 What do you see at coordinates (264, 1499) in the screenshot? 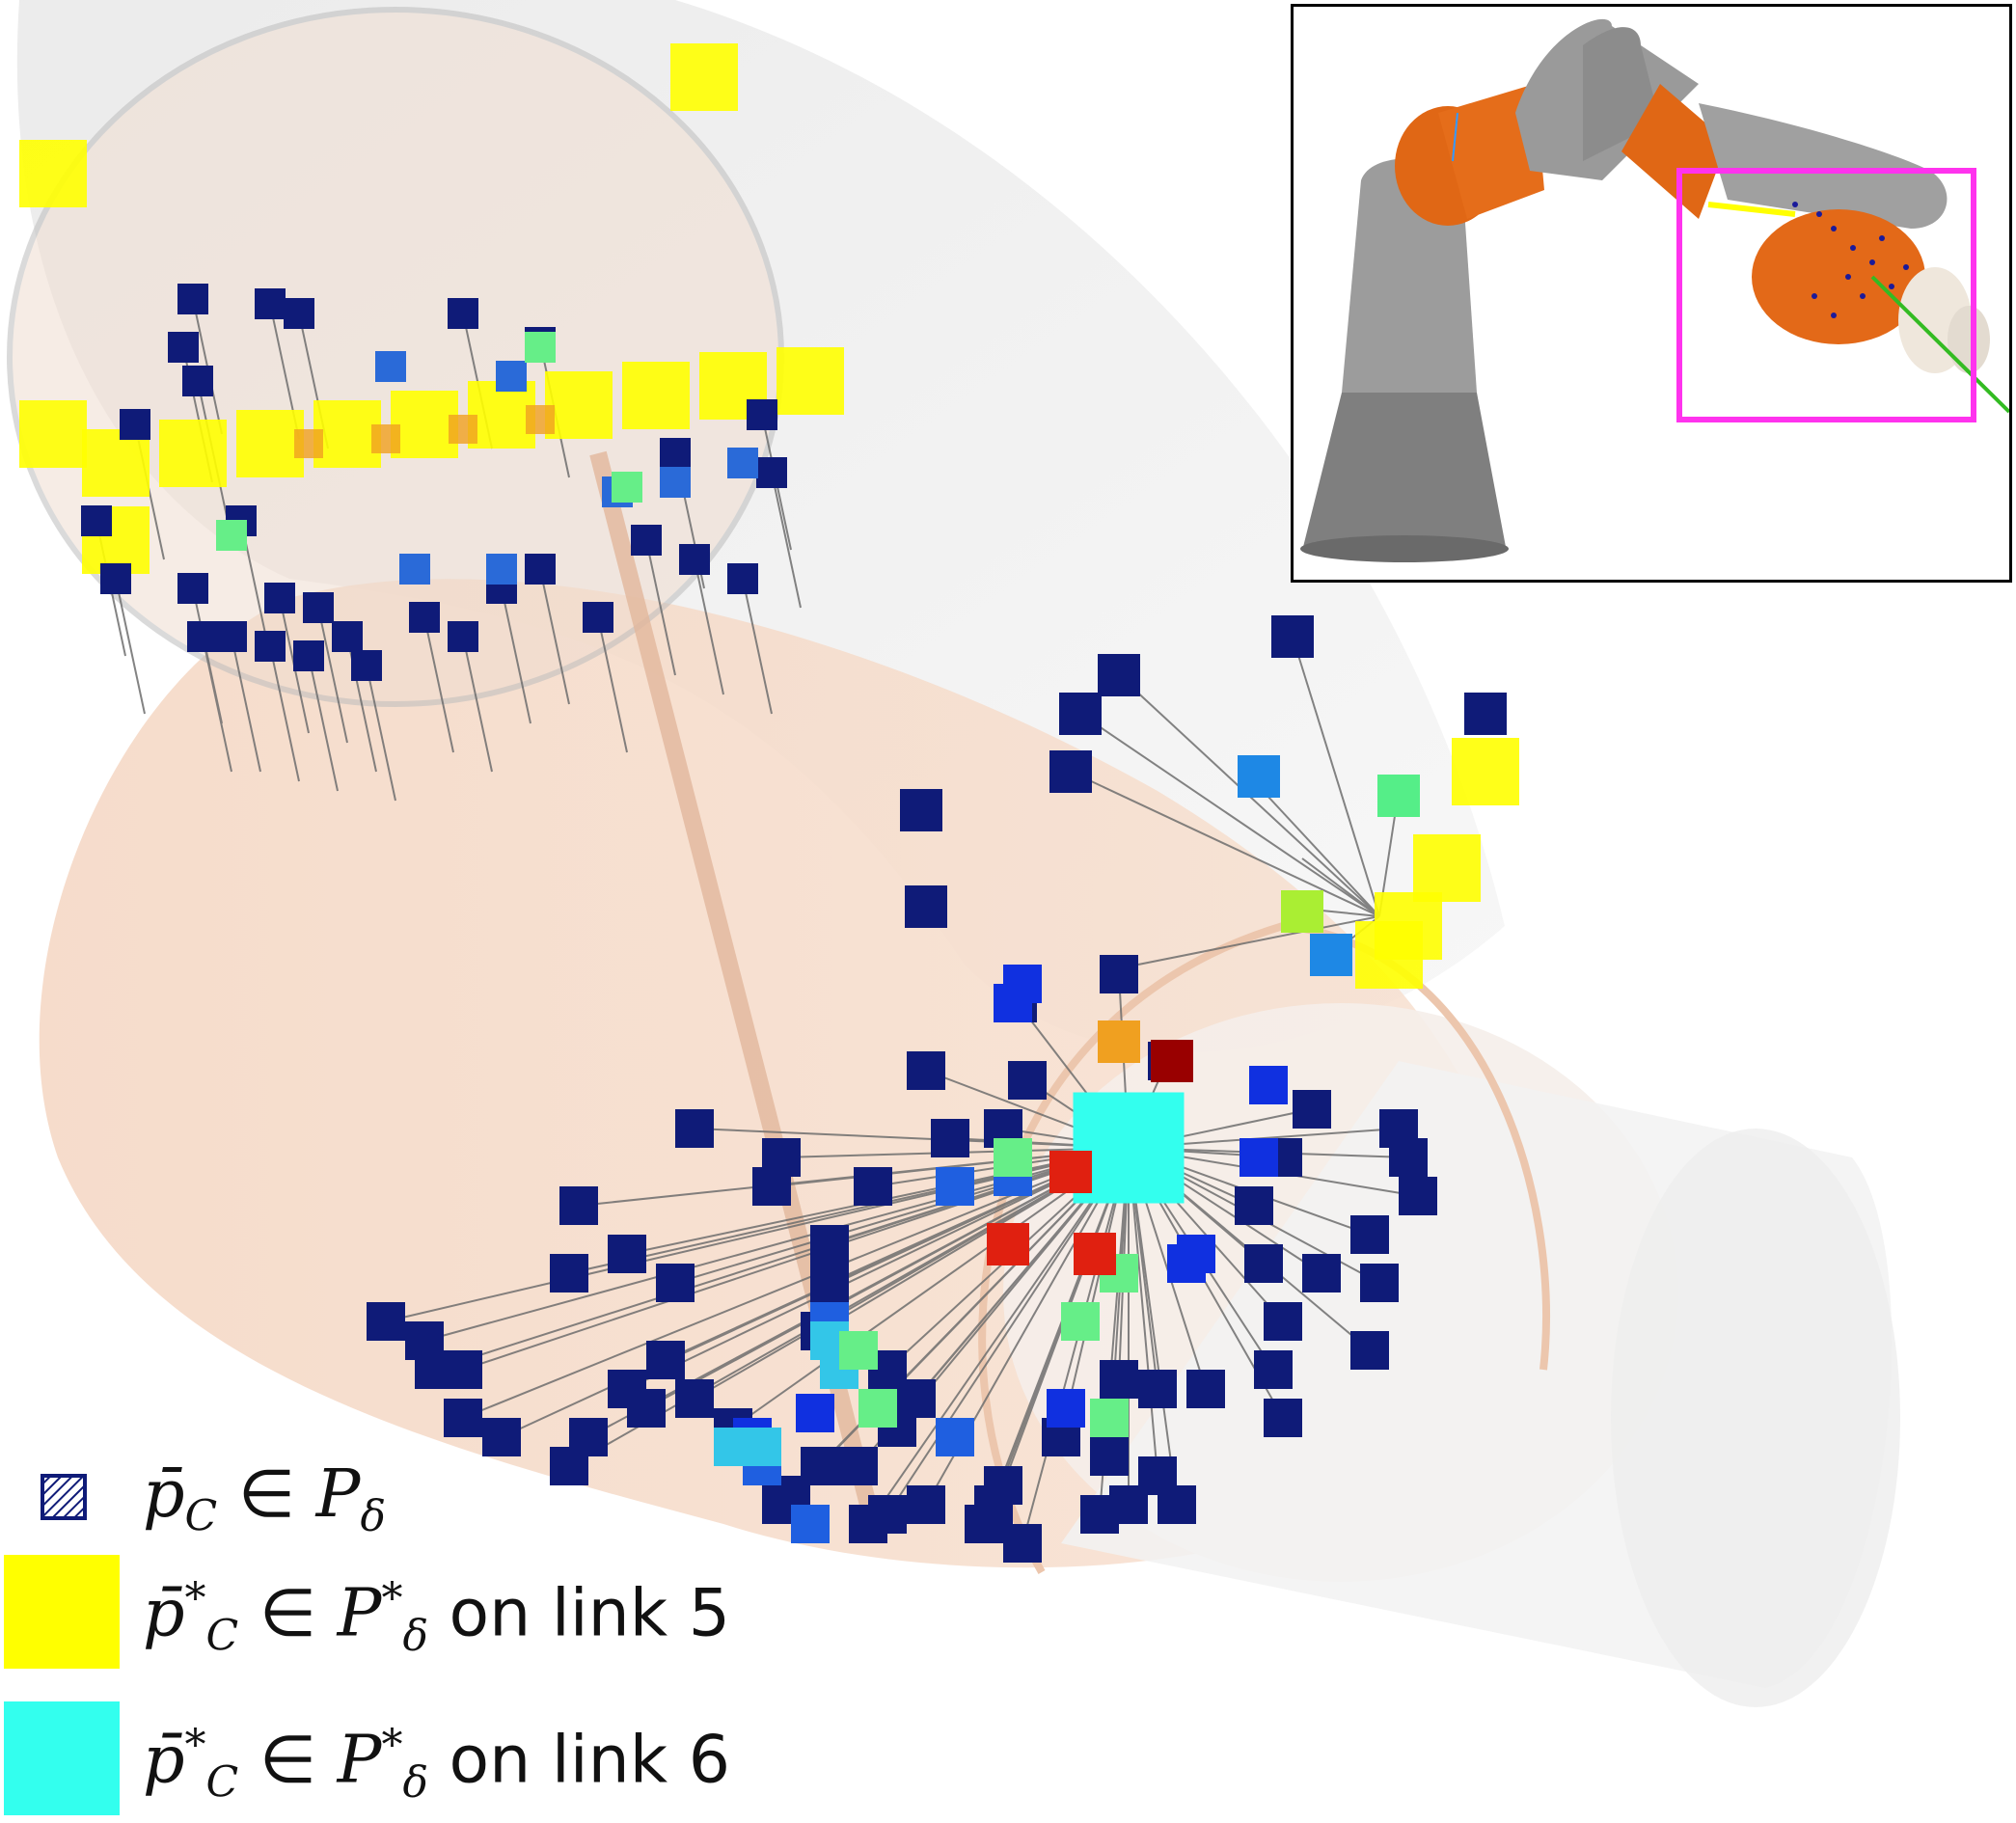
I see `legend-label-point-cloud: p̄C ∈ Pδ` at bounding box center [264, 1499].